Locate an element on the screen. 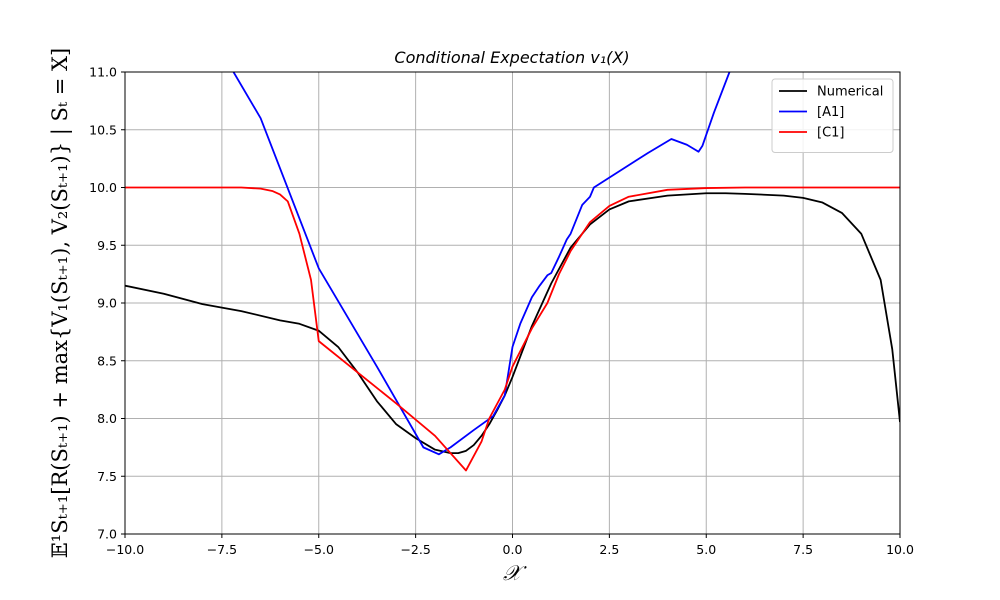  legend-box is located at coordinates (832, 115).